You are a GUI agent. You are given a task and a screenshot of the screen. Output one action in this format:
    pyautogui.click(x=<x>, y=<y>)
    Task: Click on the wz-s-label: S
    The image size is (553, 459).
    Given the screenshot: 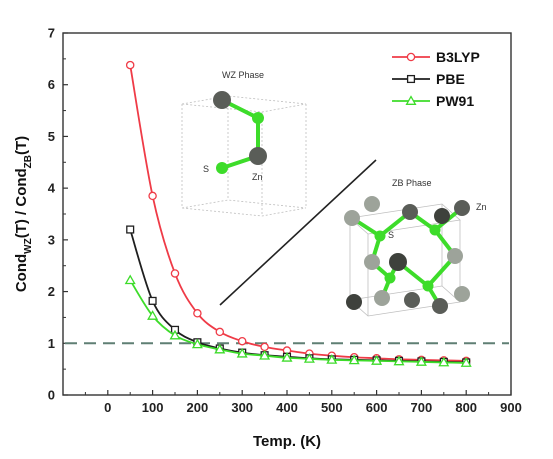 What is the action you would take?
    pyautogui.click(x=206, y=169)
    